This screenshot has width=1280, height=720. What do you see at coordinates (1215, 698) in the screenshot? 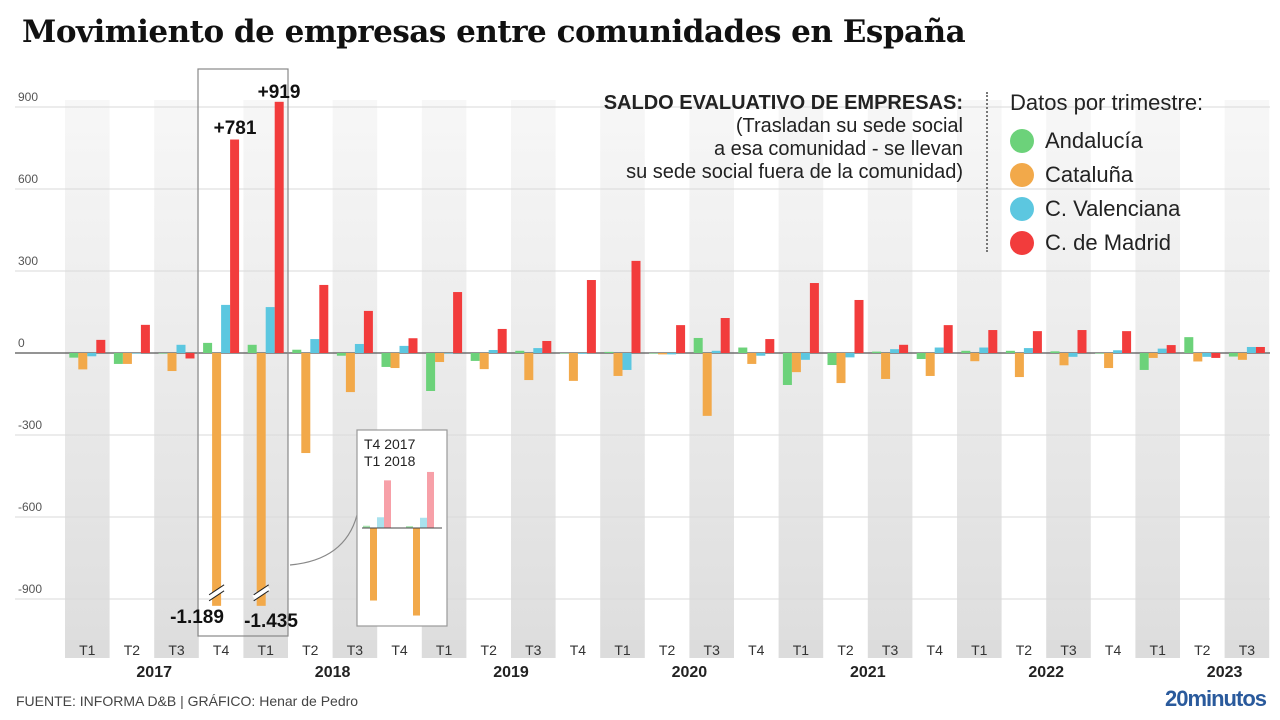
I see `brand-logo: 20minutos` at bounding box center [1215, 698].